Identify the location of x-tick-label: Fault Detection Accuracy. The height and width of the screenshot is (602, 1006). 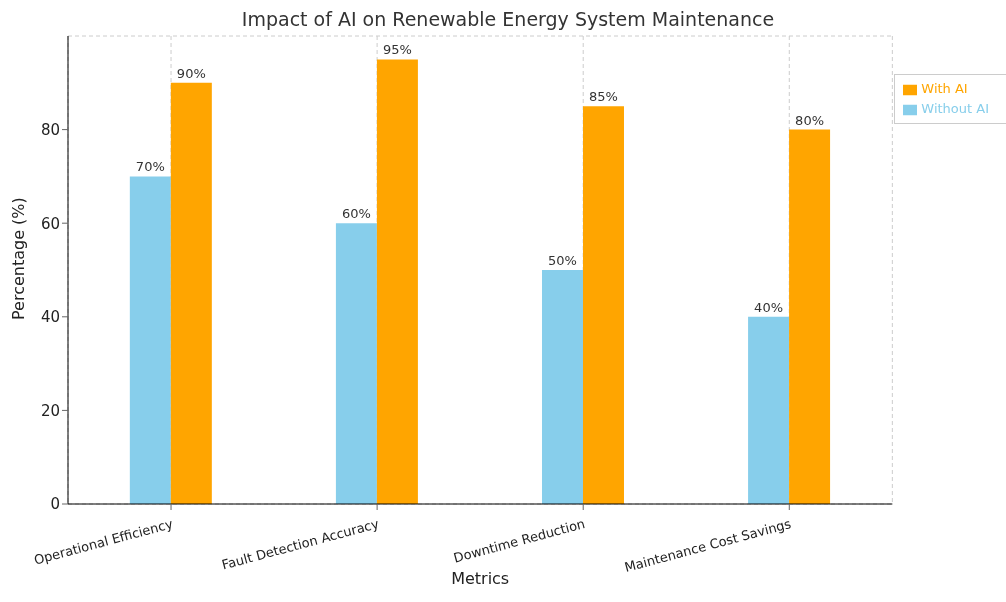
(300, 544).